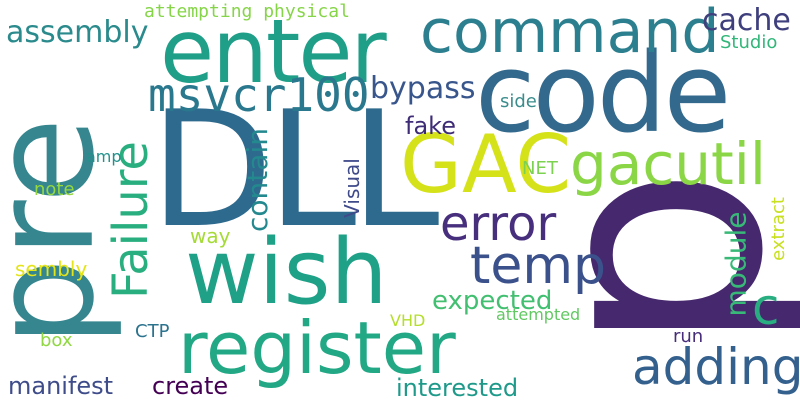 This screenshot has width=800, height=400. Describe the element at coordinates (61, 386) in the screenshot. I see `word-manifest: manifest` at that location.